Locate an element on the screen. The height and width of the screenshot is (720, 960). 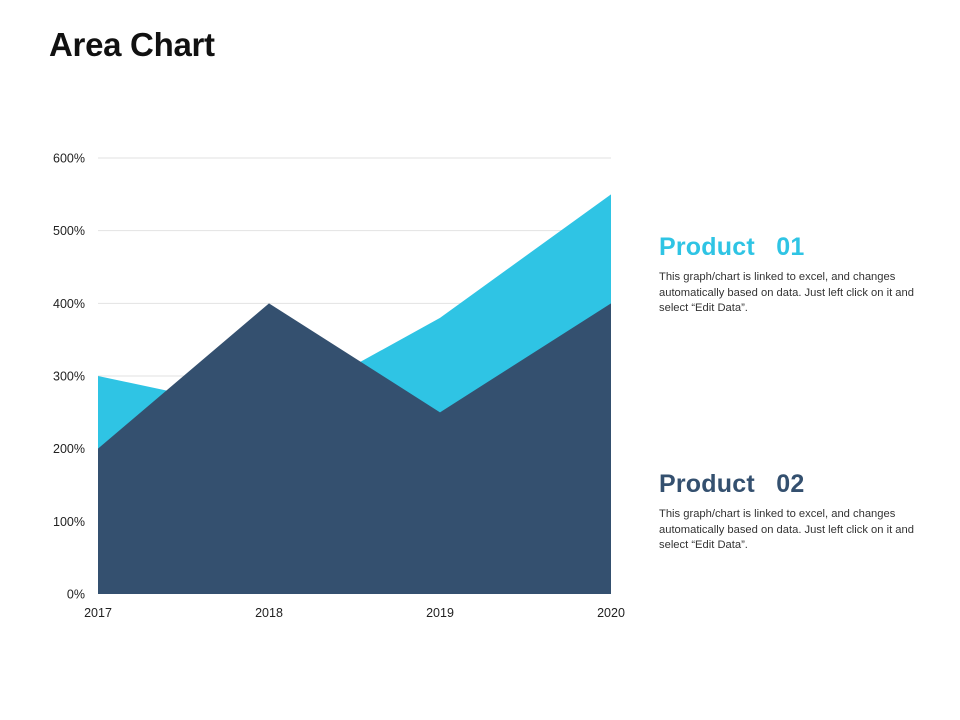
y-tick-label: 600% is located at coordinates (69, 159).